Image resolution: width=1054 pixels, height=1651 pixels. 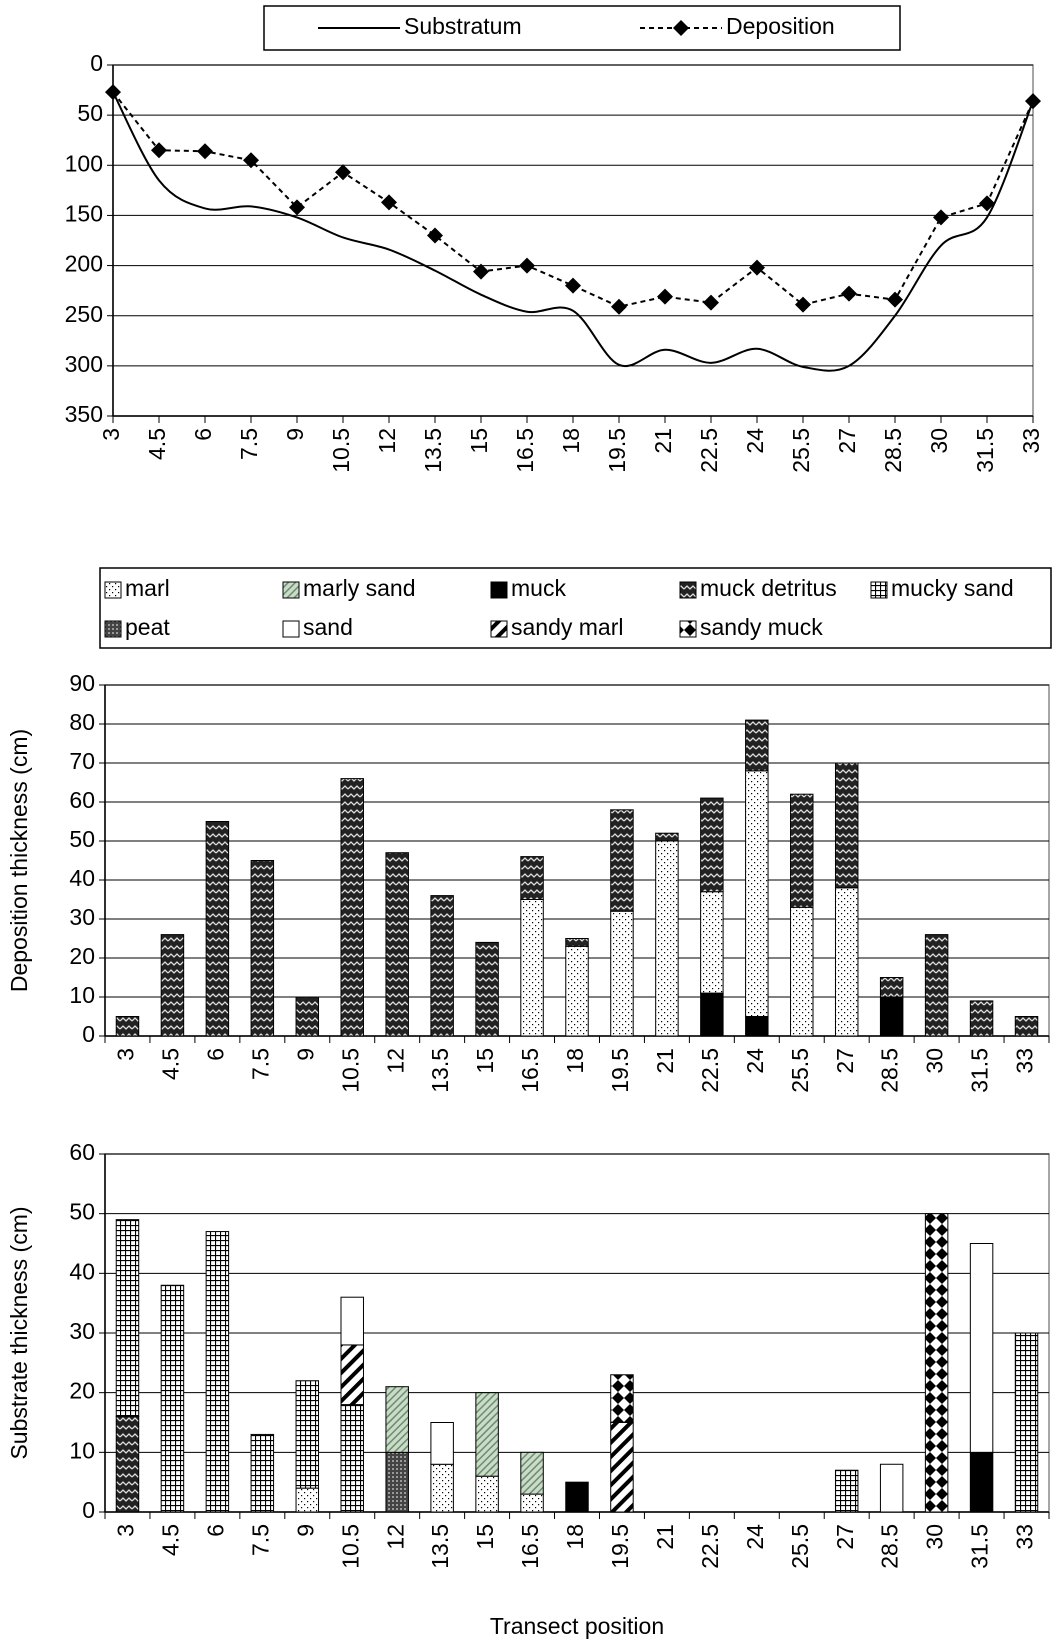 What do you see at coordinates (82, 1271) in the screenshot?
I see `y-tick-label: 40` at bounding box center [82, 1271].